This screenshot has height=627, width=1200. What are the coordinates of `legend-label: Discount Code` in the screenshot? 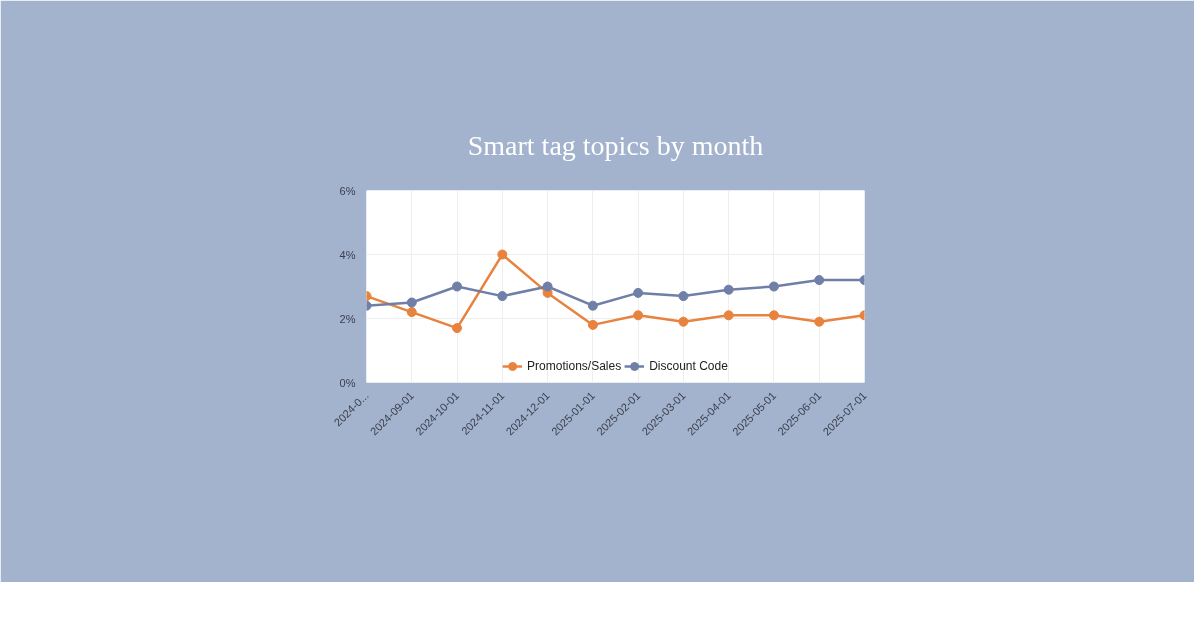 It's located at (688, 366).